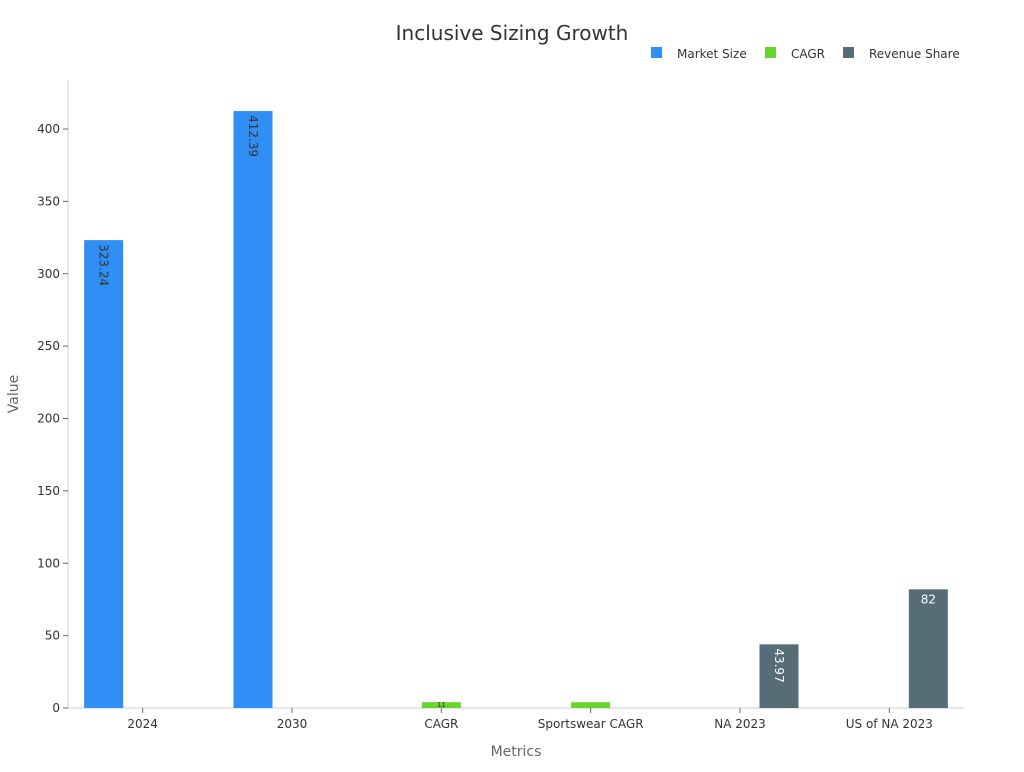  Describe the element at coordinates (712, 54) in the screenshot. I see `legend-label: Market Size` at that location.